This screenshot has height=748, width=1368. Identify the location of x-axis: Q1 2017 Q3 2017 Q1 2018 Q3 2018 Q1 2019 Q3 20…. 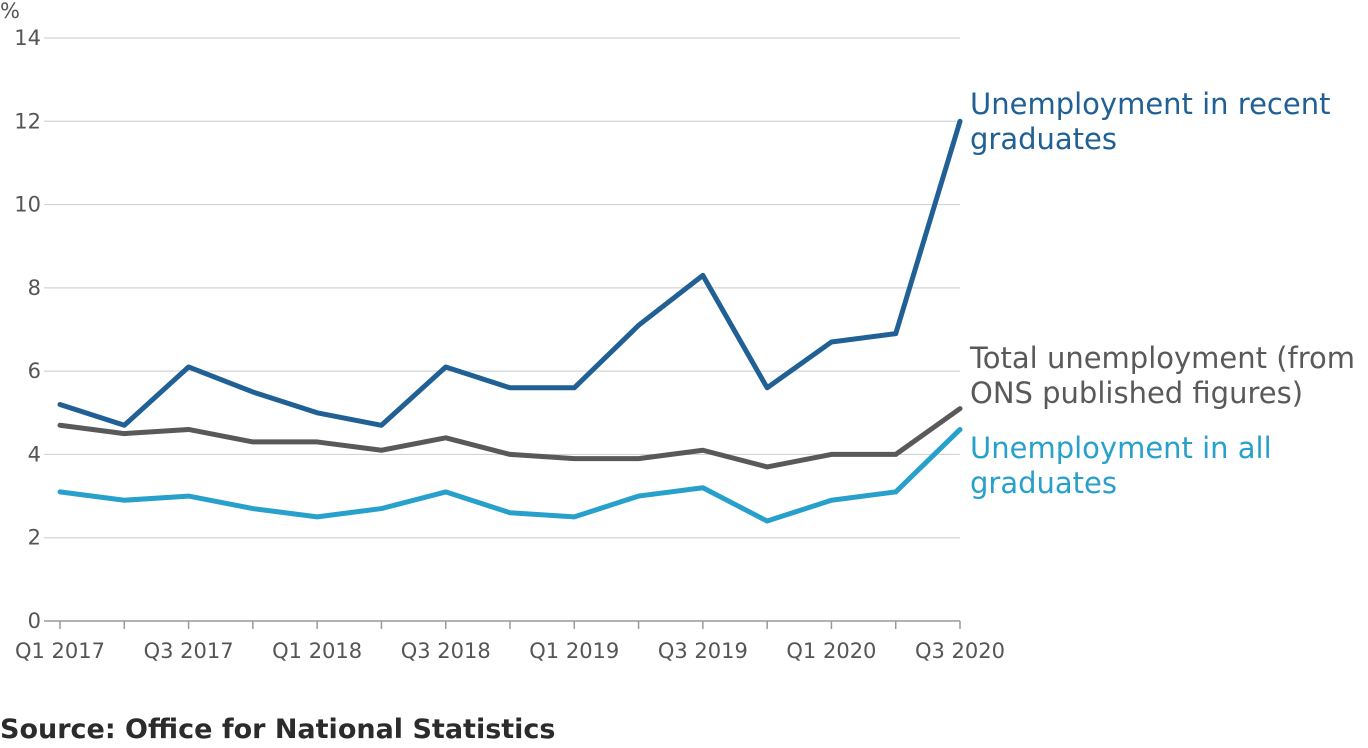
(510, 642).